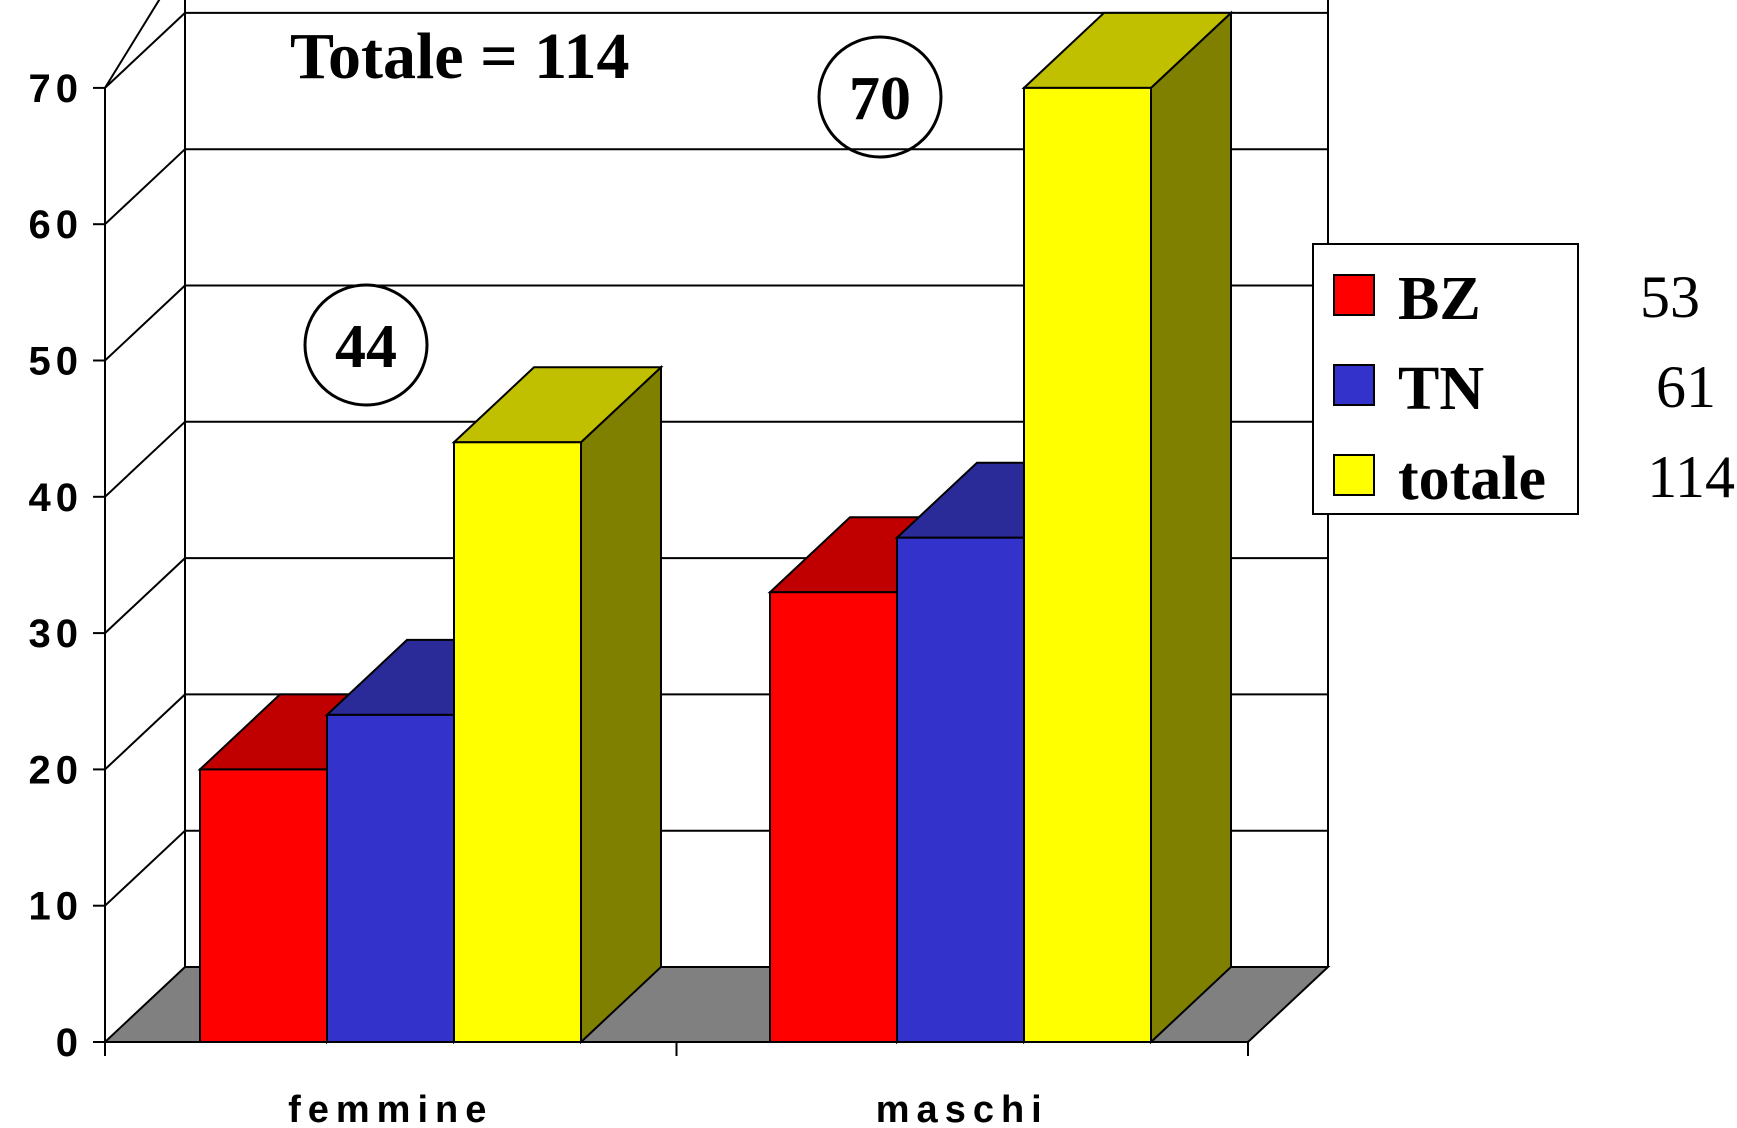  Describe the element at coordinates (1691, 477) in the screenshot. I see `legend-total-value: 114` at that location.